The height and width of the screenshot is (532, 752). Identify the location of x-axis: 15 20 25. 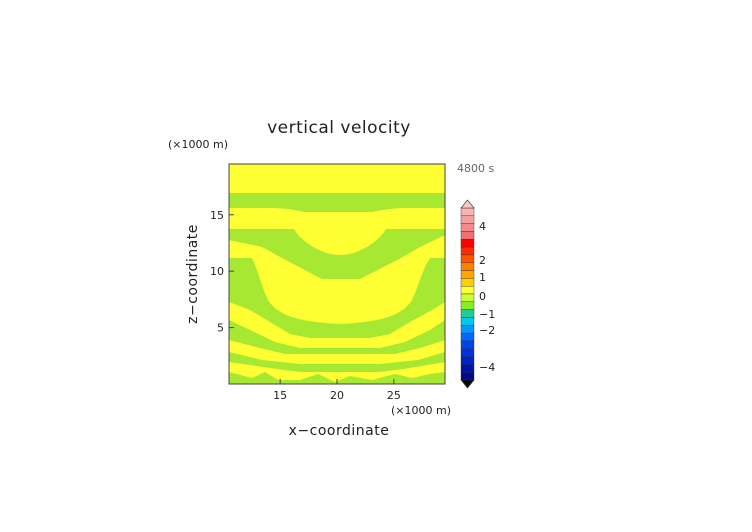
(337, 390).